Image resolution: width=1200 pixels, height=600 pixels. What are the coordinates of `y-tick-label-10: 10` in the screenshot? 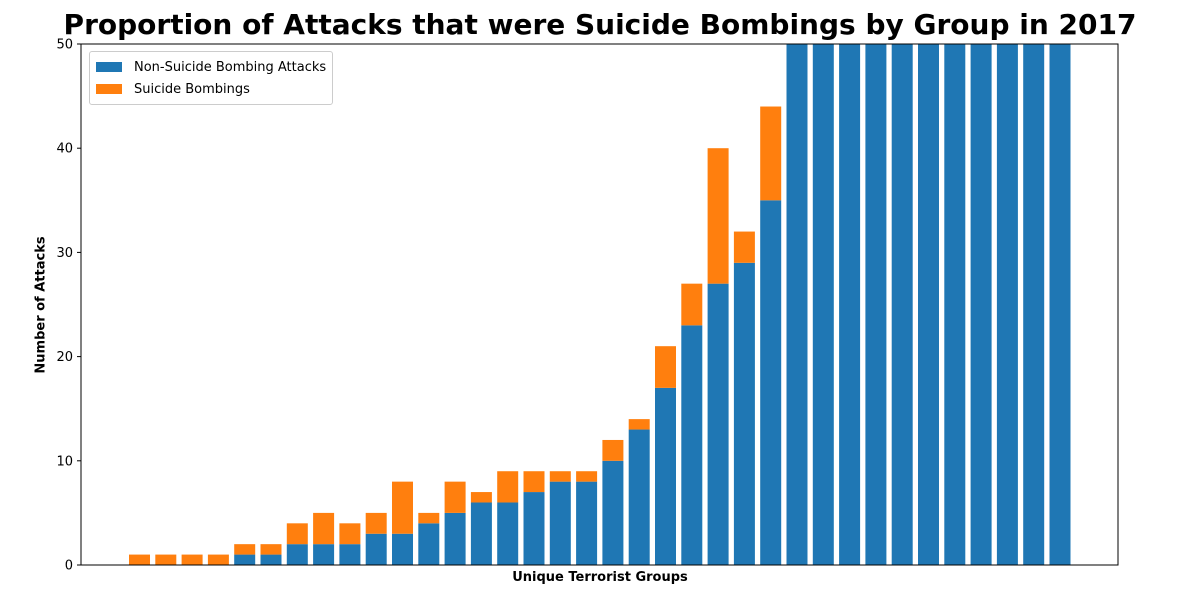 It's located at (64, 461).